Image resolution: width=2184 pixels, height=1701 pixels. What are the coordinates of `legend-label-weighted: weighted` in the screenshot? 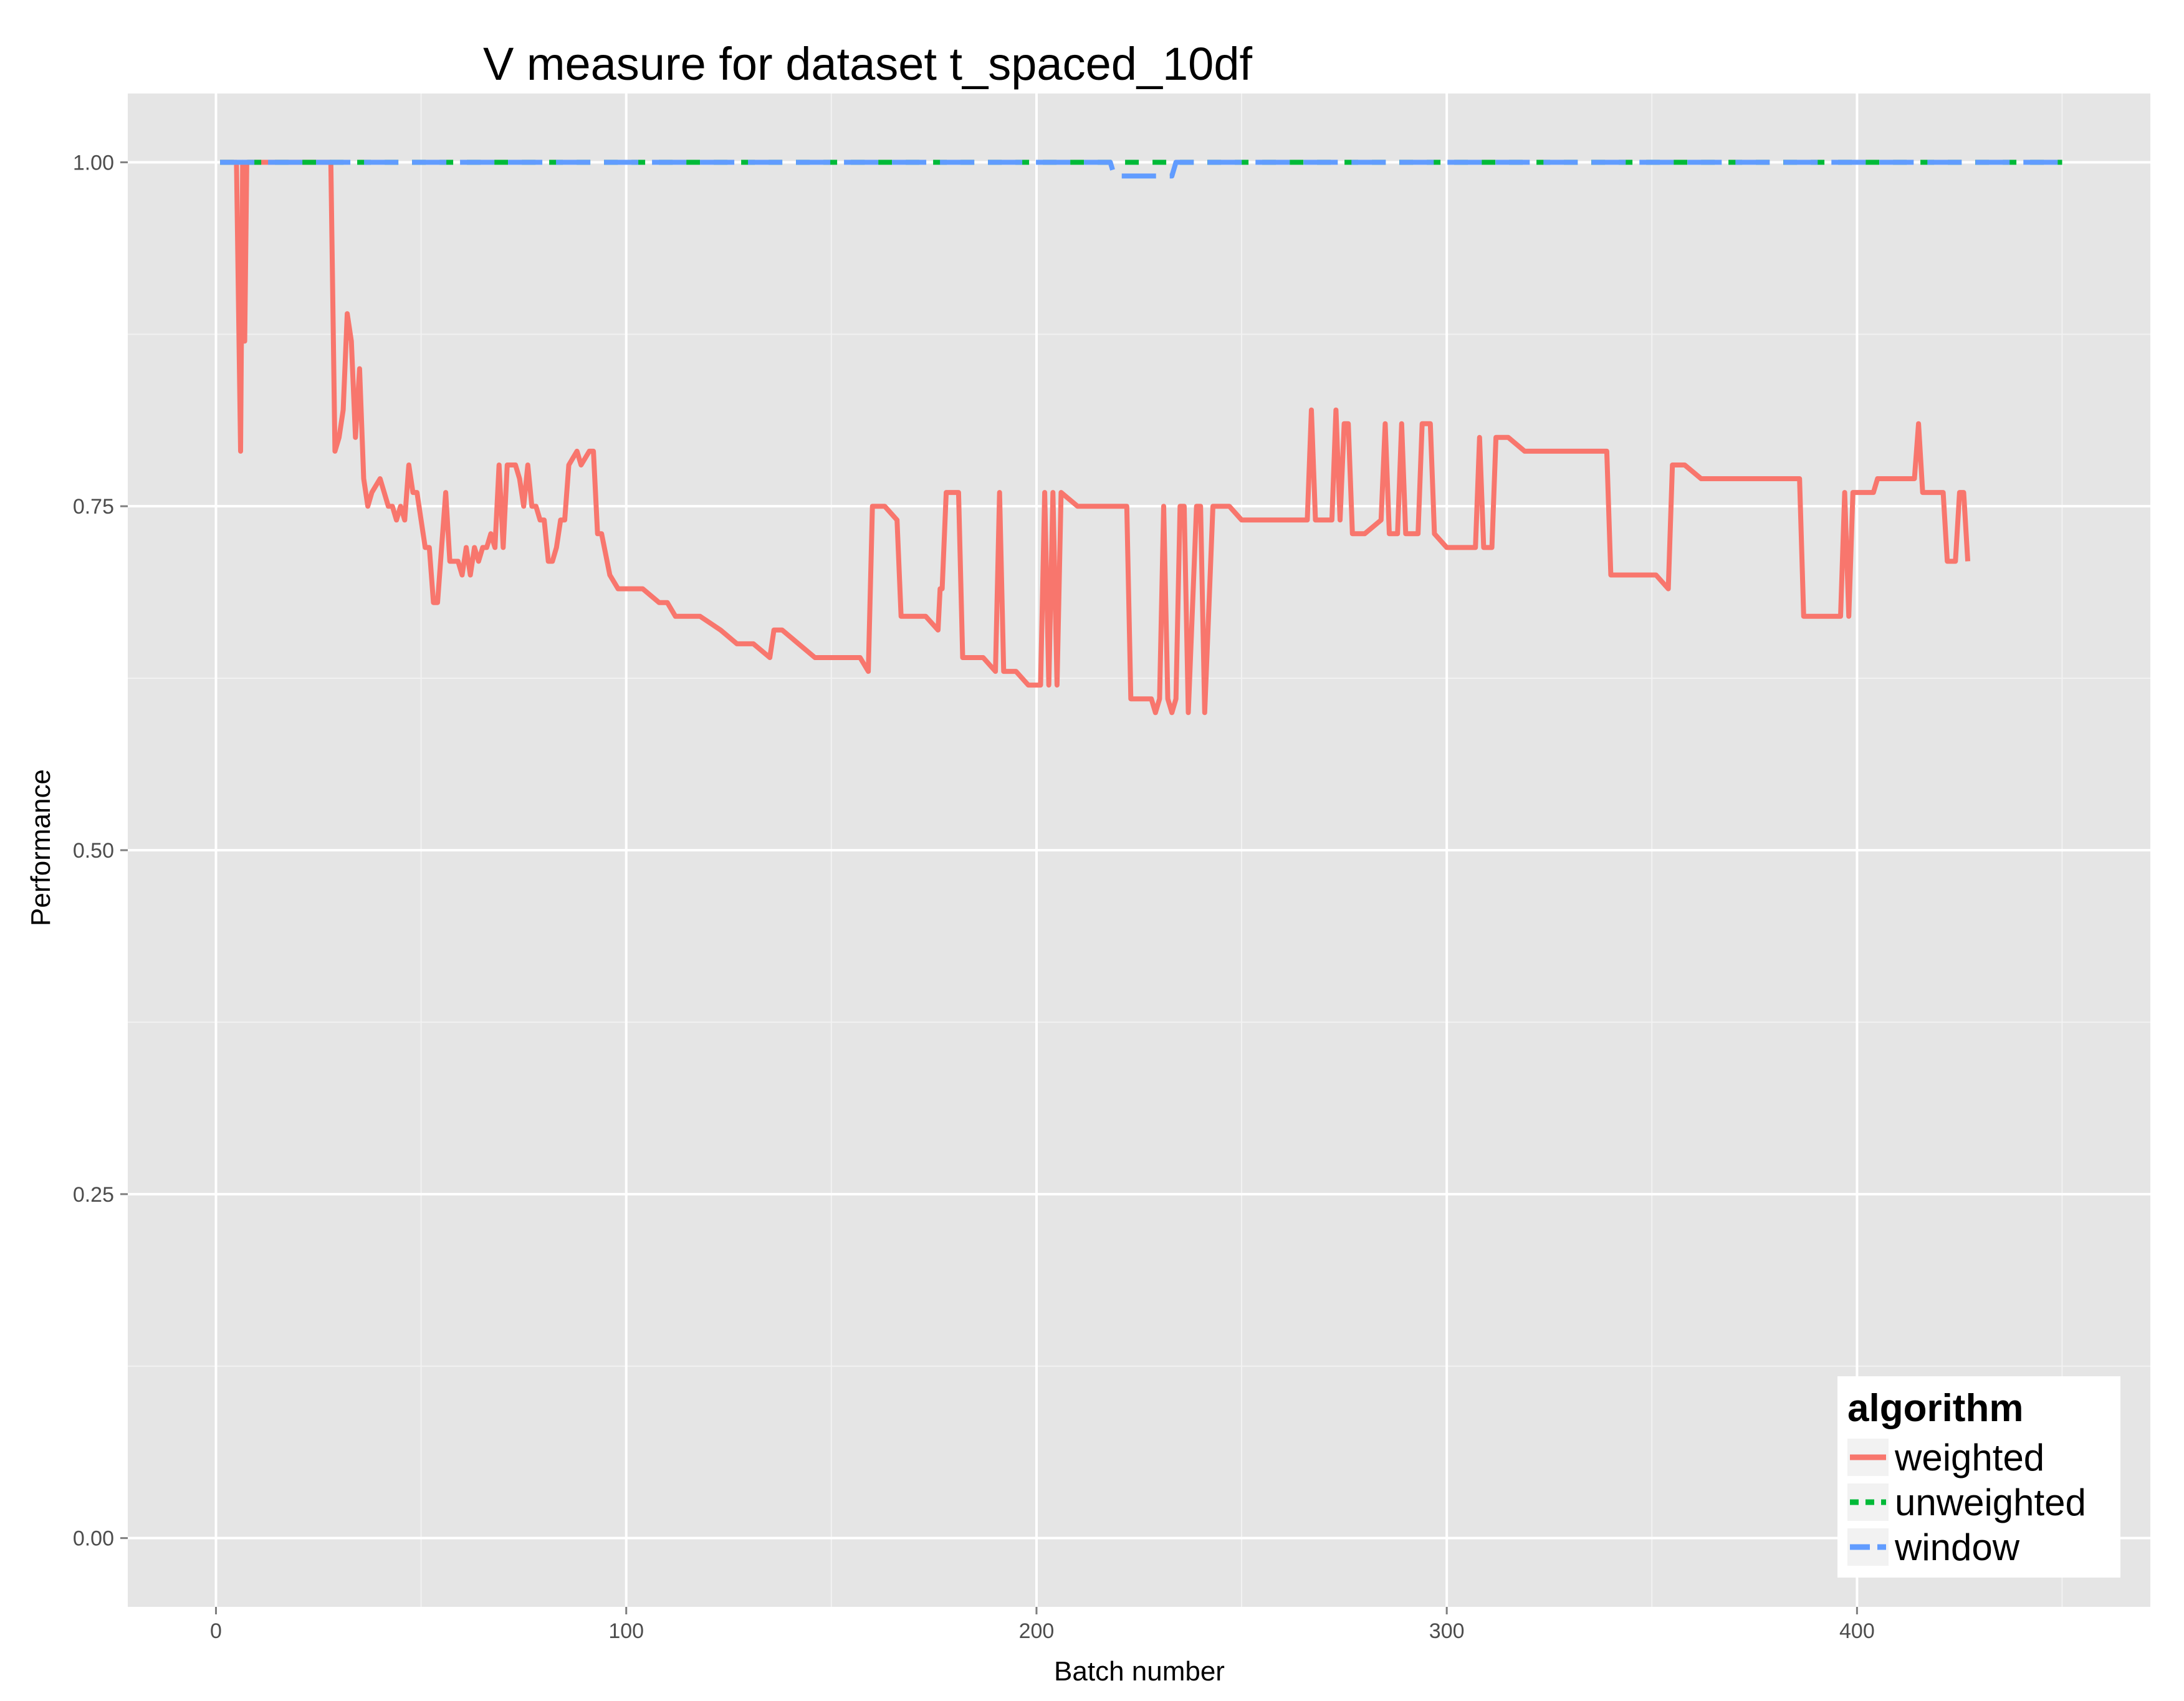 It's located at (1969, 1457).